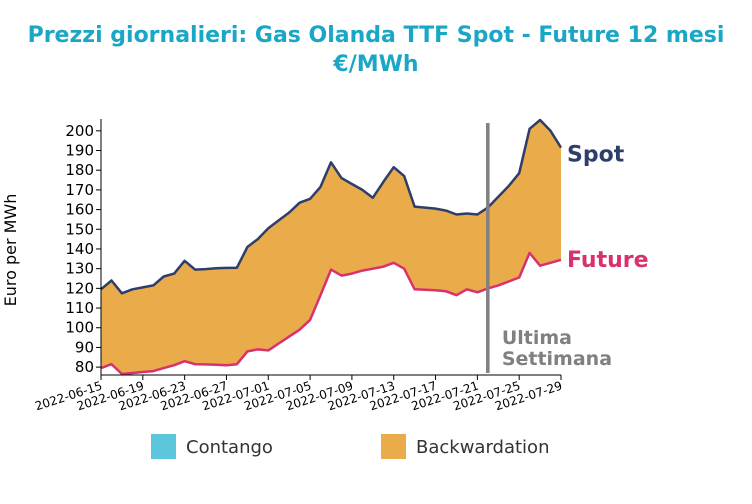 The width and height of the screenshot is (752, 504). I want to click on y-tick-label: 160, so click(79, 210).